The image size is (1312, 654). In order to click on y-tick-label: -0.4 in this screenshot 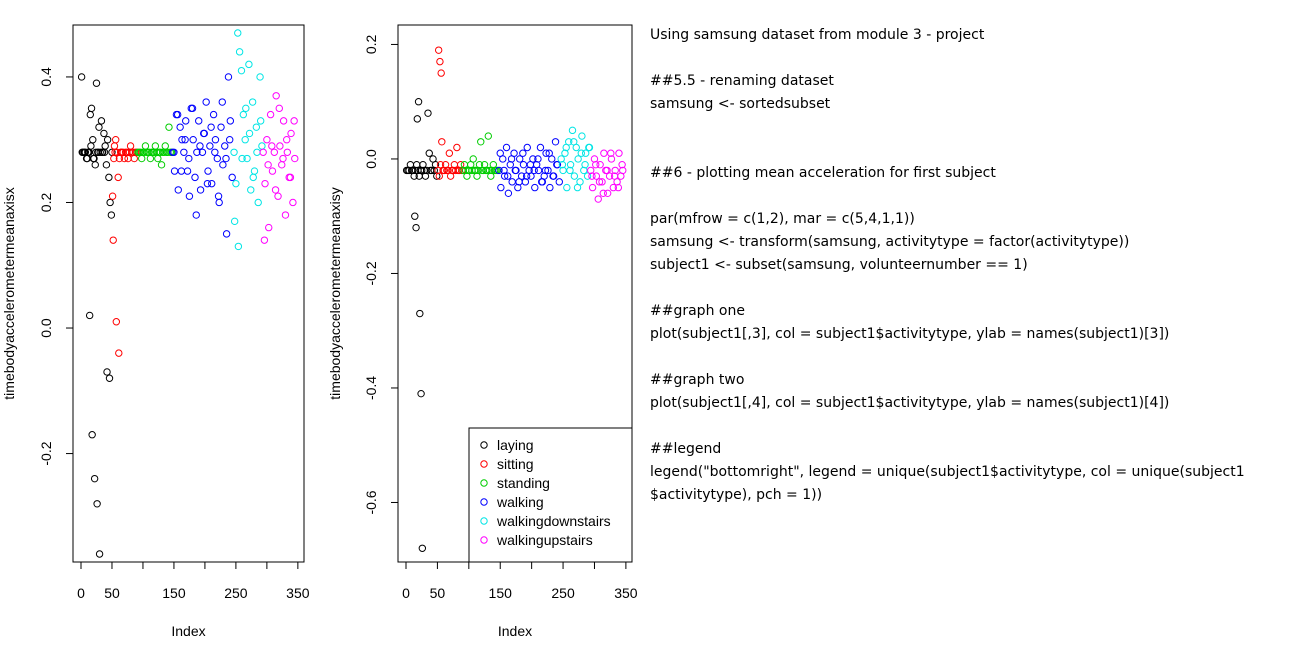, I will do `click(371, 388)`.